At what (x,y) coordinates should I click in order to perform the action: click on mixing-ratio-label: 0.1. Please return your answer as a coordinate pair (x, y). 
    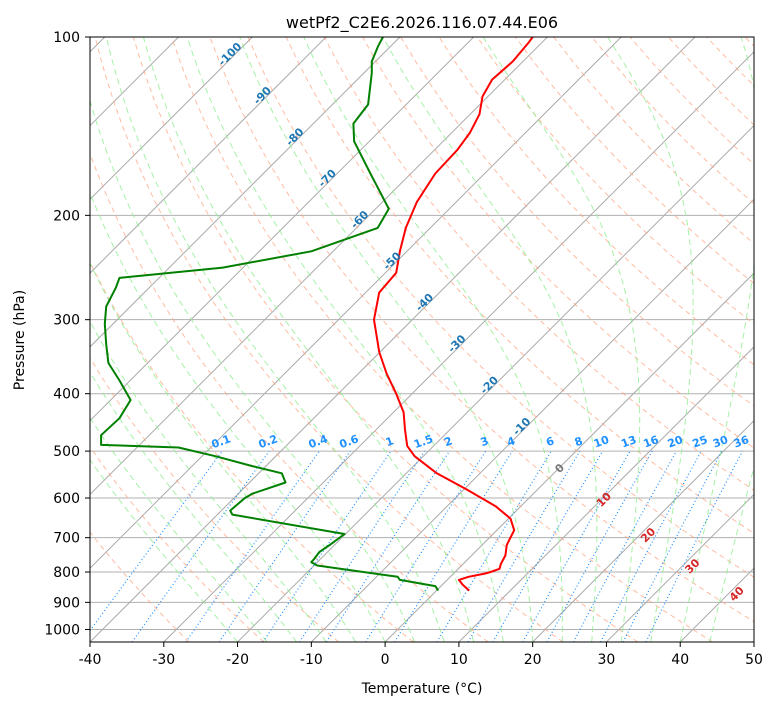
    Looking at the image, I should click on (221, 441).